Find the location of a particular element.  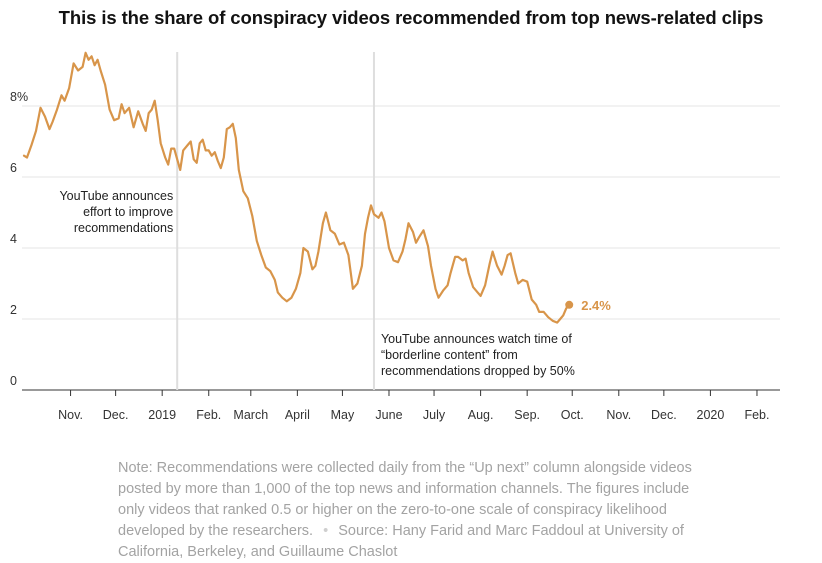

annotation-line: YouTube announces watch time of is located at coordinates (476, 339).